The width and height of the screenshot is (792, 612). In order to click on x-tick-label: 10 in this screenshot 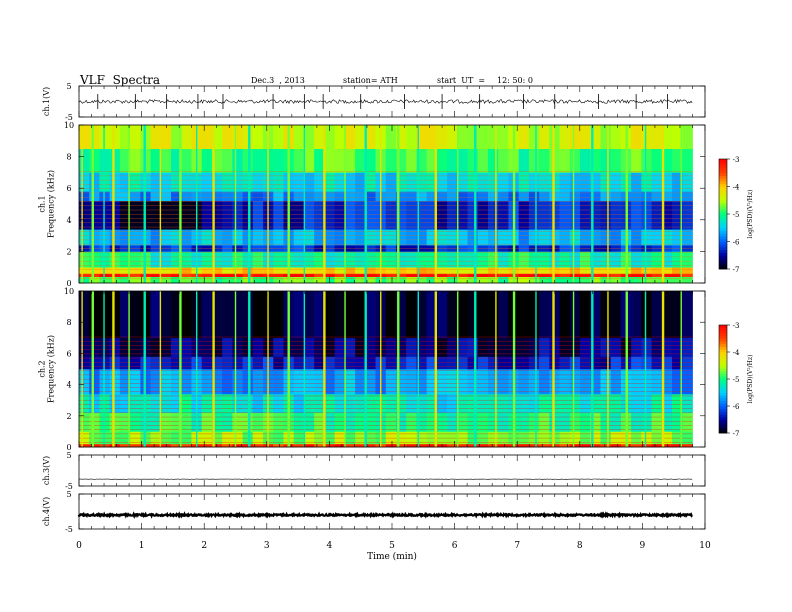, I will do `click(705, 546)`.